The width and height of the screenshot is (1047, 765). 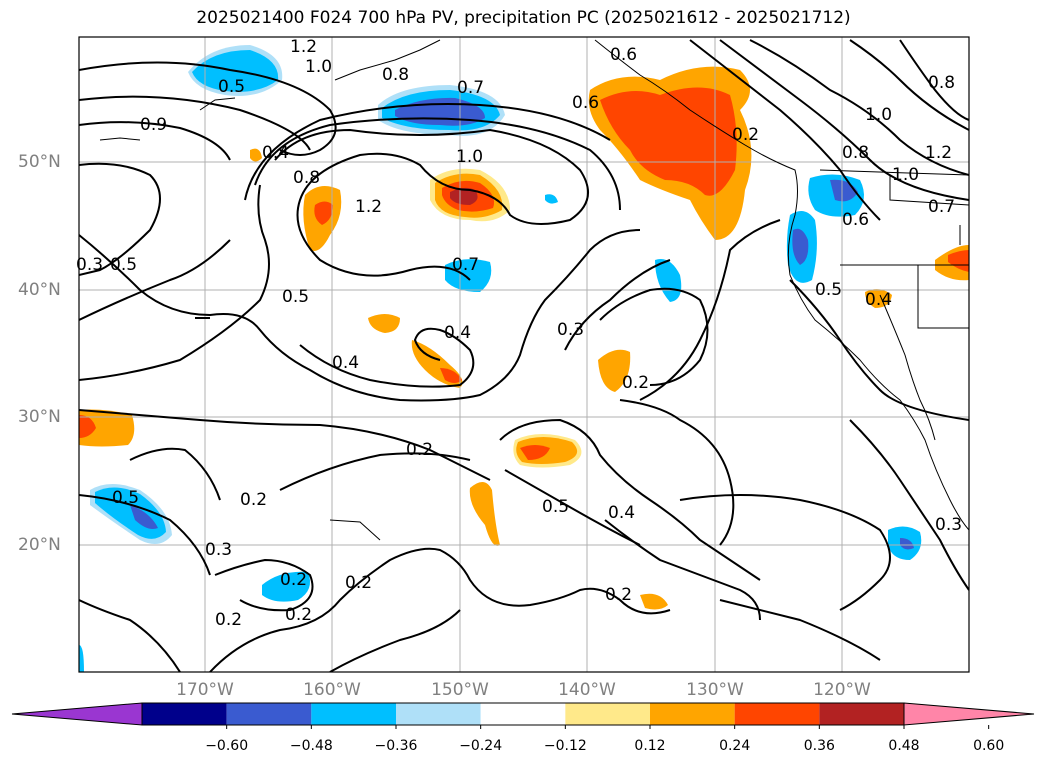 What do you see at coordinates (969, 714) in the screenshot?
I see `colorbar-extend-high` at bounding box center [969, 714].